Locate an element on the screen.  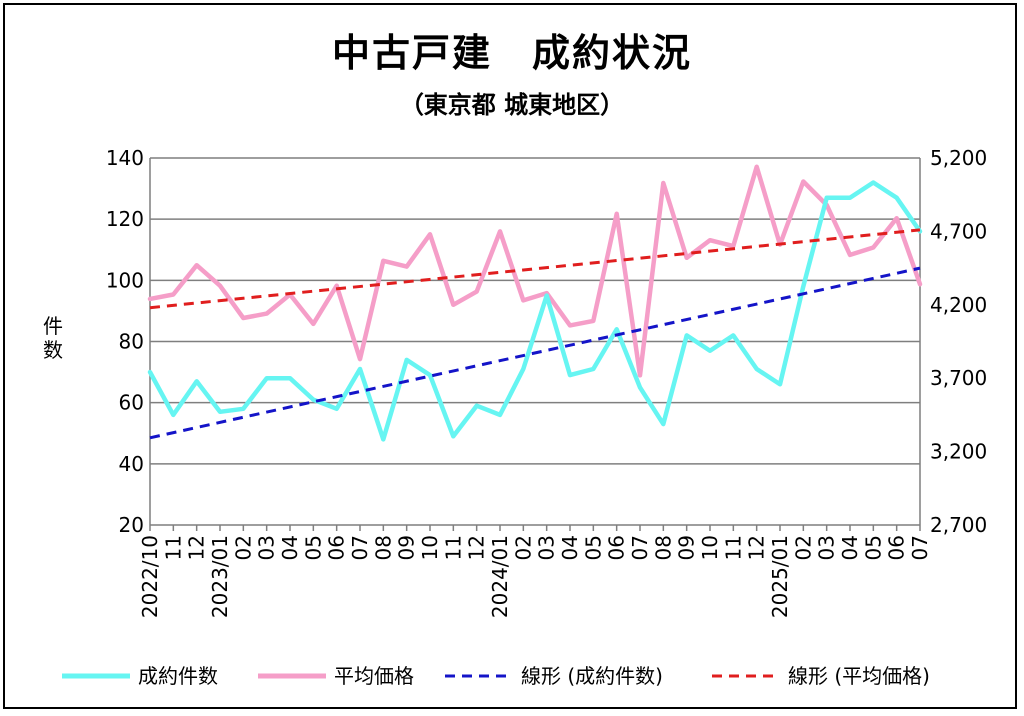
chart-title: 中古戸建 成約状況 is located at coordinates (512, 53).